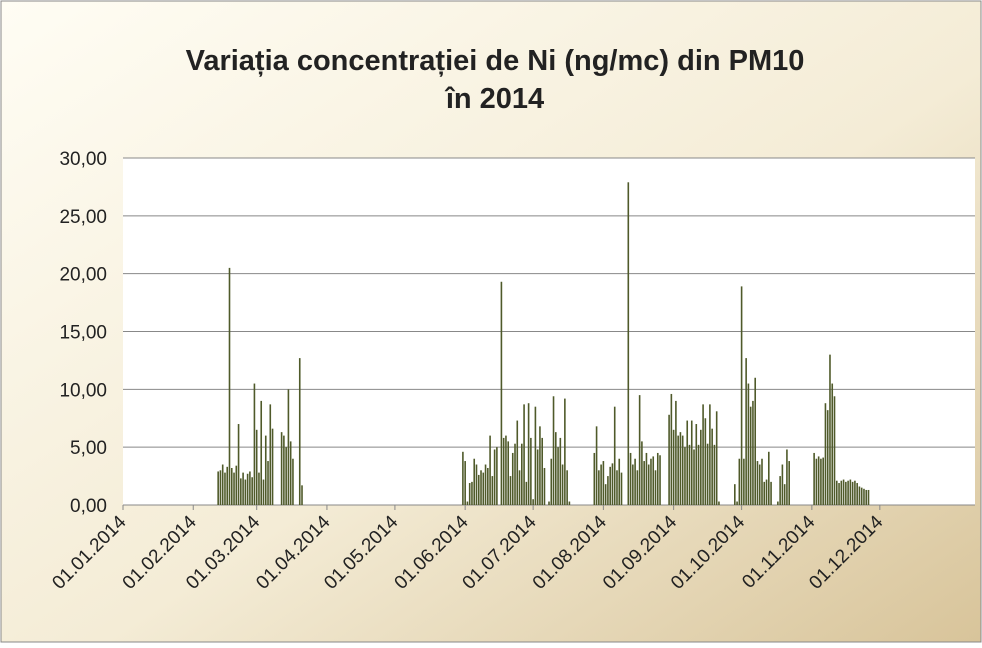 Image resolution: width=982 pixels, height=648 pixels. Describe the element at coordinates (88, 448) in the screenshot. I see `y-tick-label: 5,00` at that location.